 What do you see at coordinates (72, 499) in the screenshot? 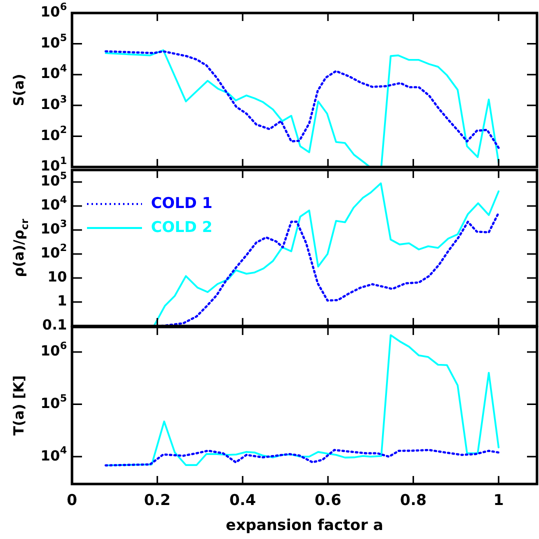
I see `x-tick-label: 0` at bounding box center [72, 499].